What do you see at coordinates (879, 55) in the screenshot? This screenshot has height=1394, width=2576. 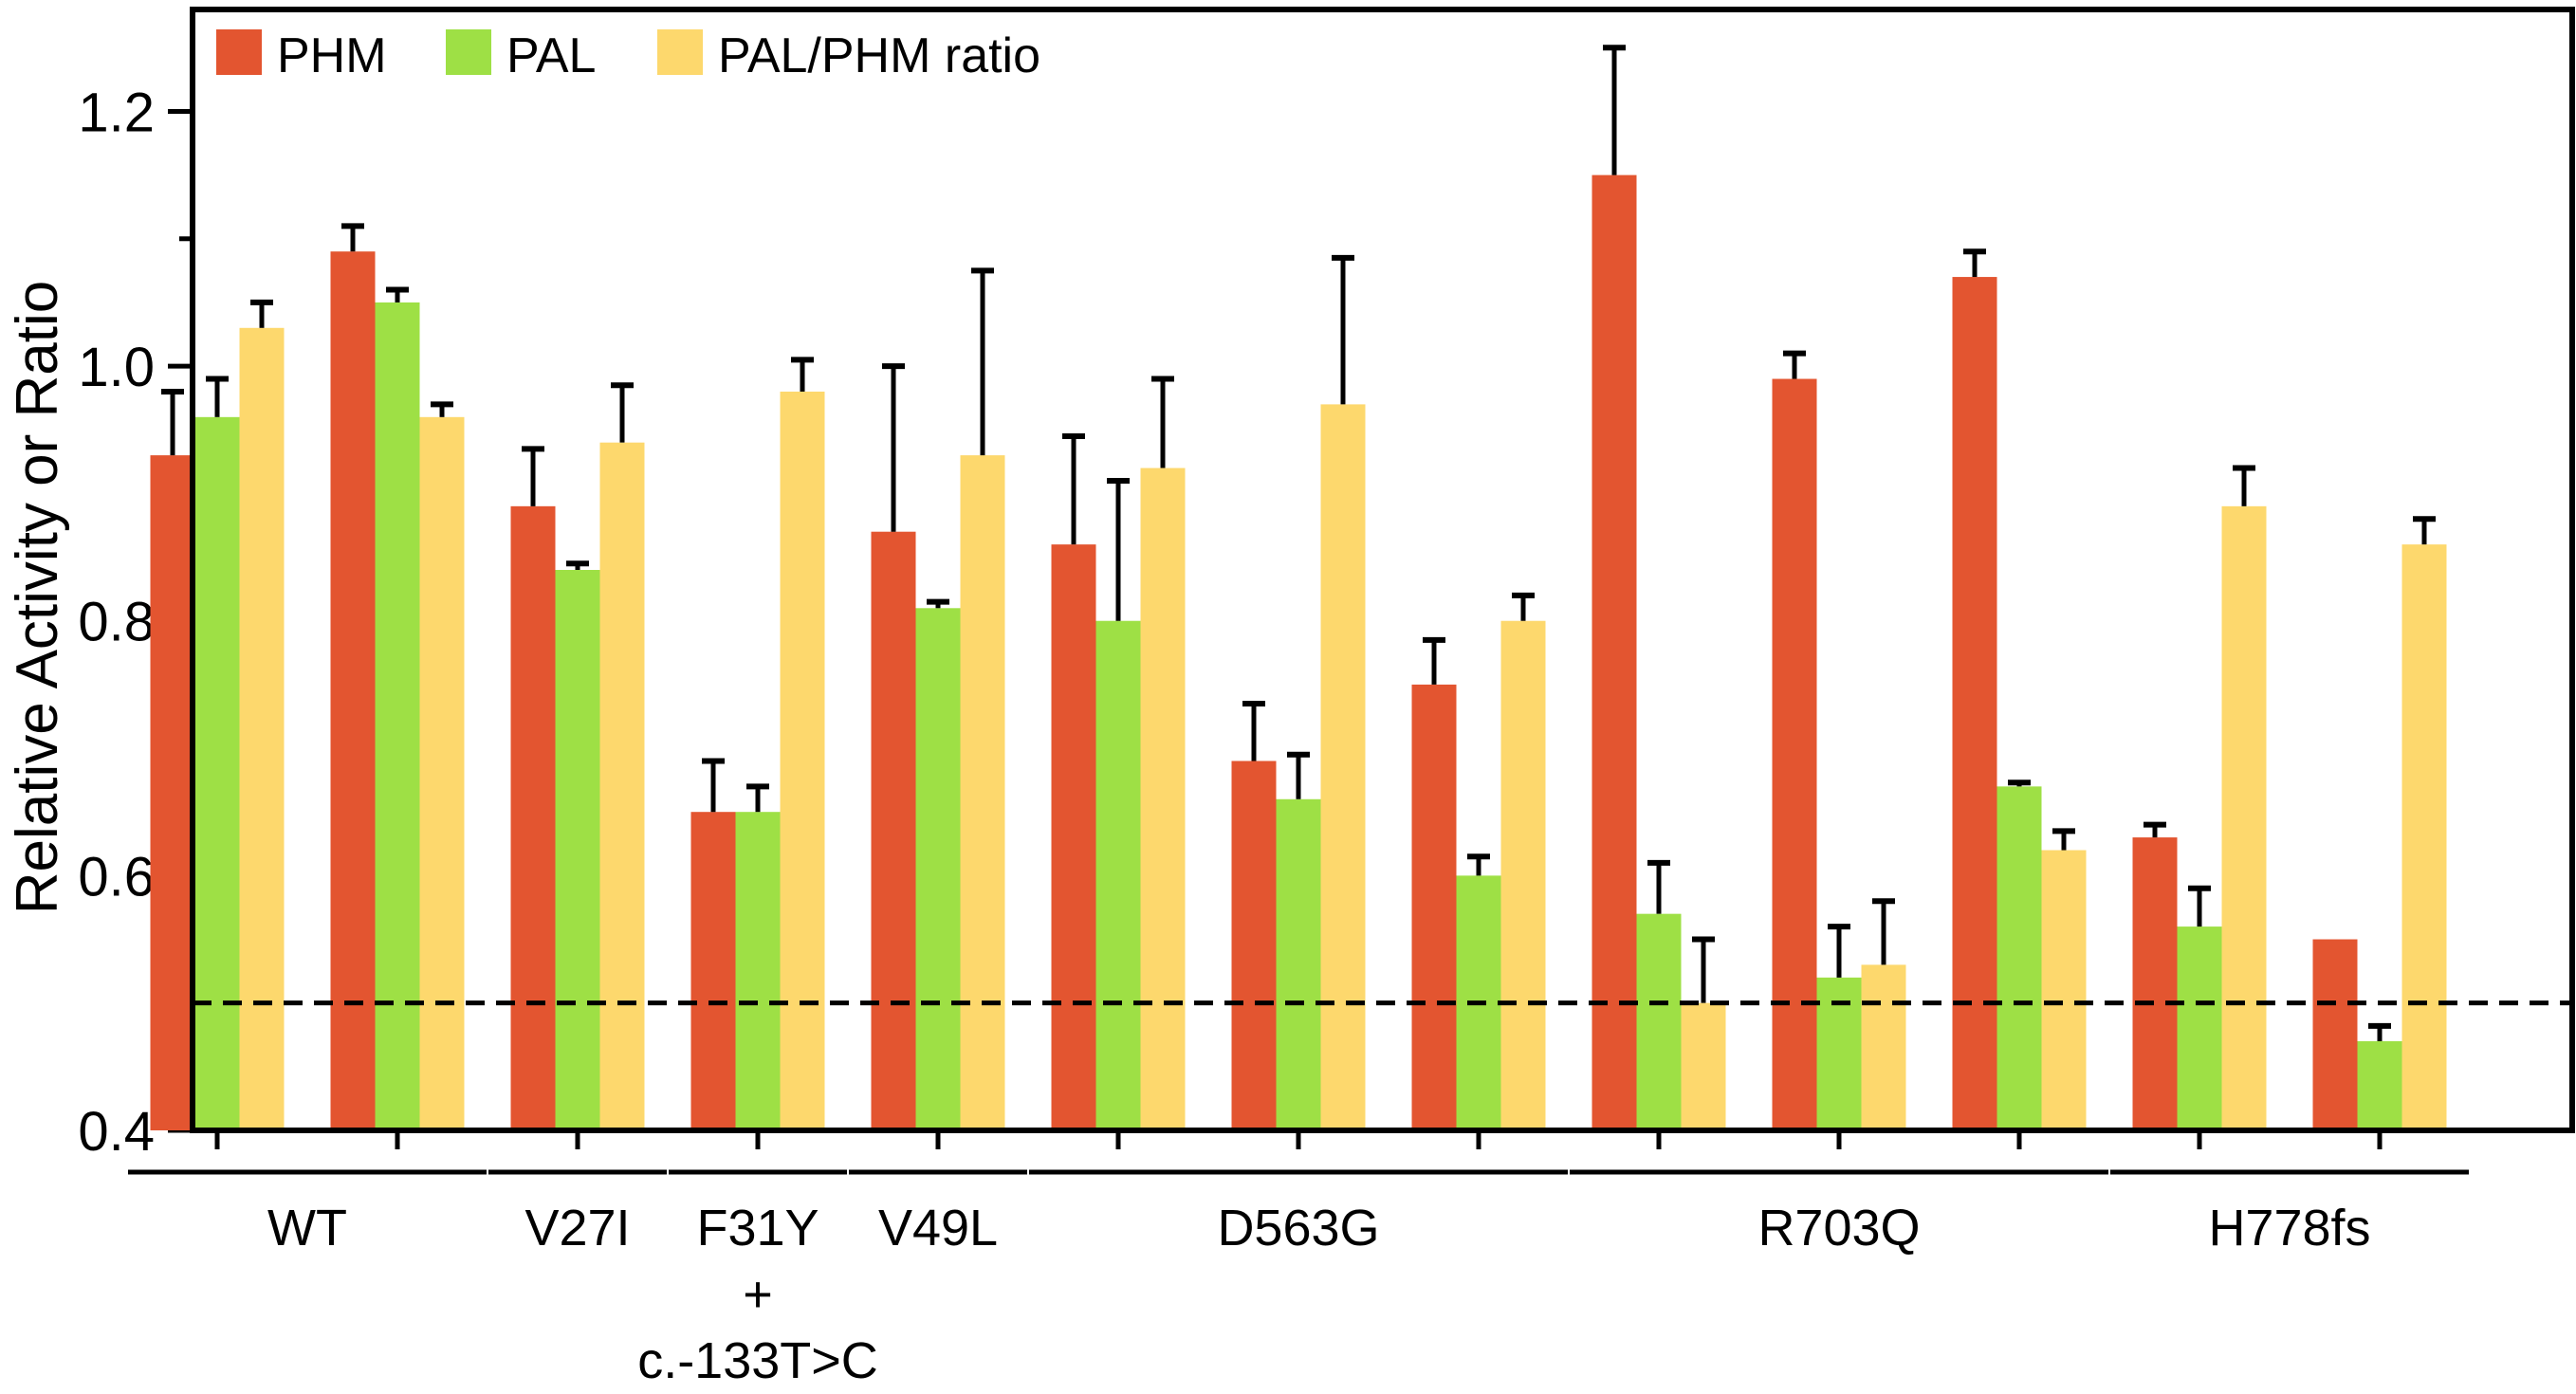 I see `legend-label: PAL/PHM ratio` at bounding box center [879, 55].